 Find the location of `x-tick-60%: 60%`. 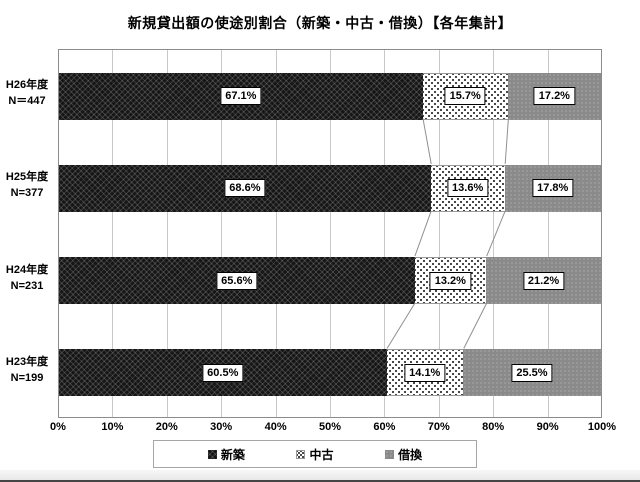

x-tick-60%: 60% is located at coordinates (384, 427).